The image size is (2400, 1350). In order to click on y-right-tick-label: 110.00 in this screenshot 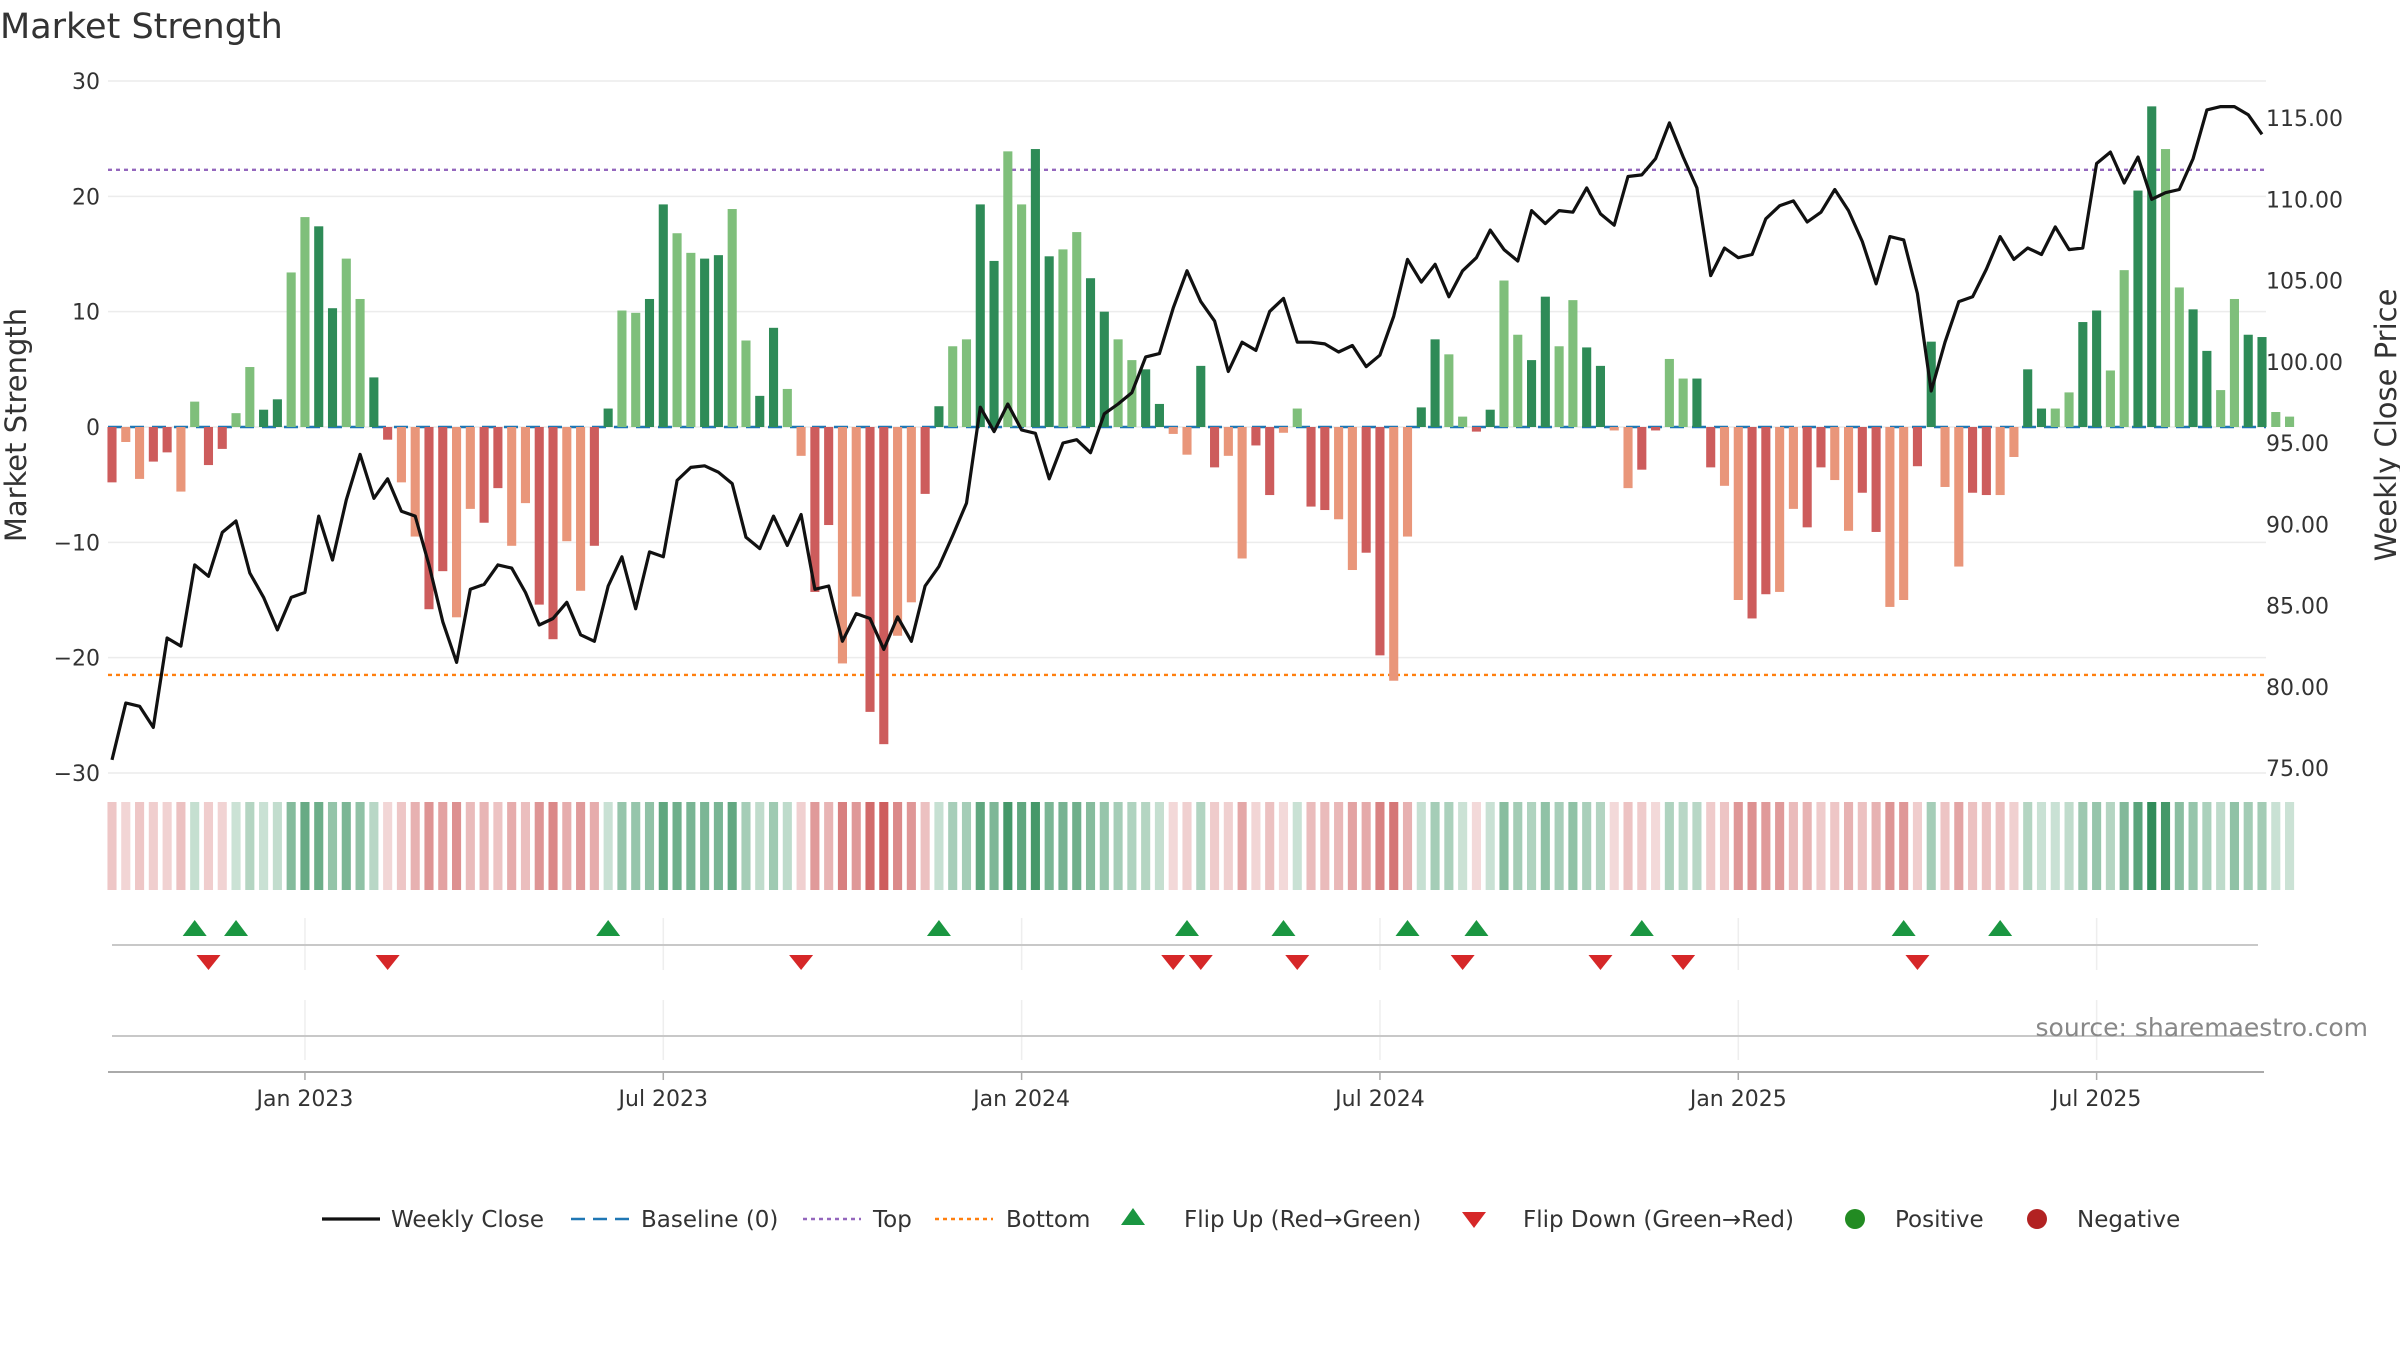, I will do `click(2304, 200)`.